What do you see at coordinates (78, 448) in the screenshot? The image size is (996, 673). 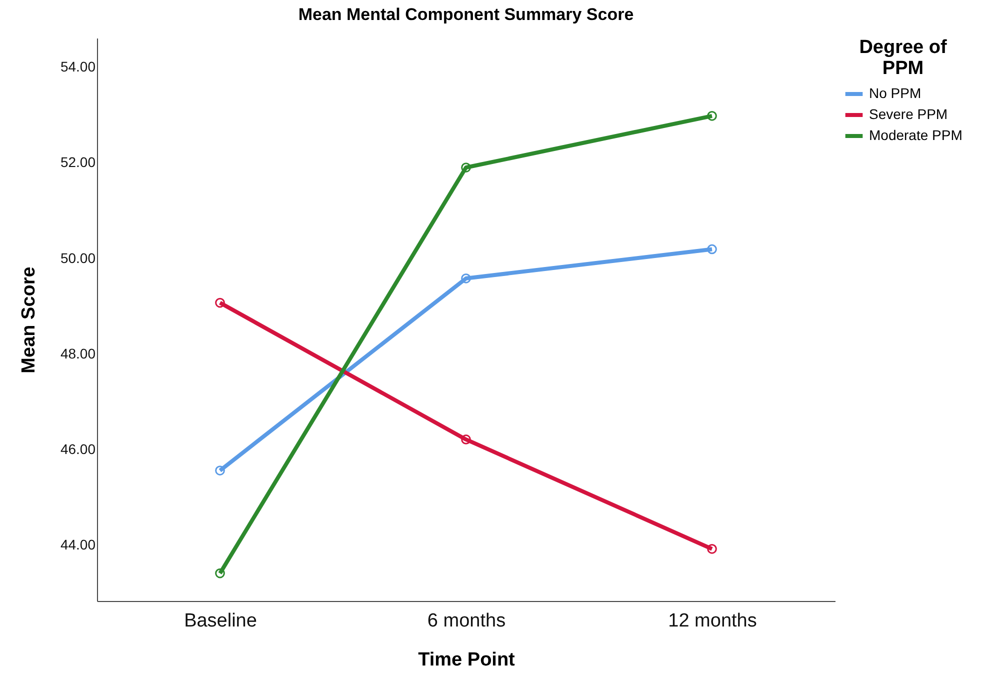 I see `y-tick-label: 46.00` at bounding box center [78, 448].